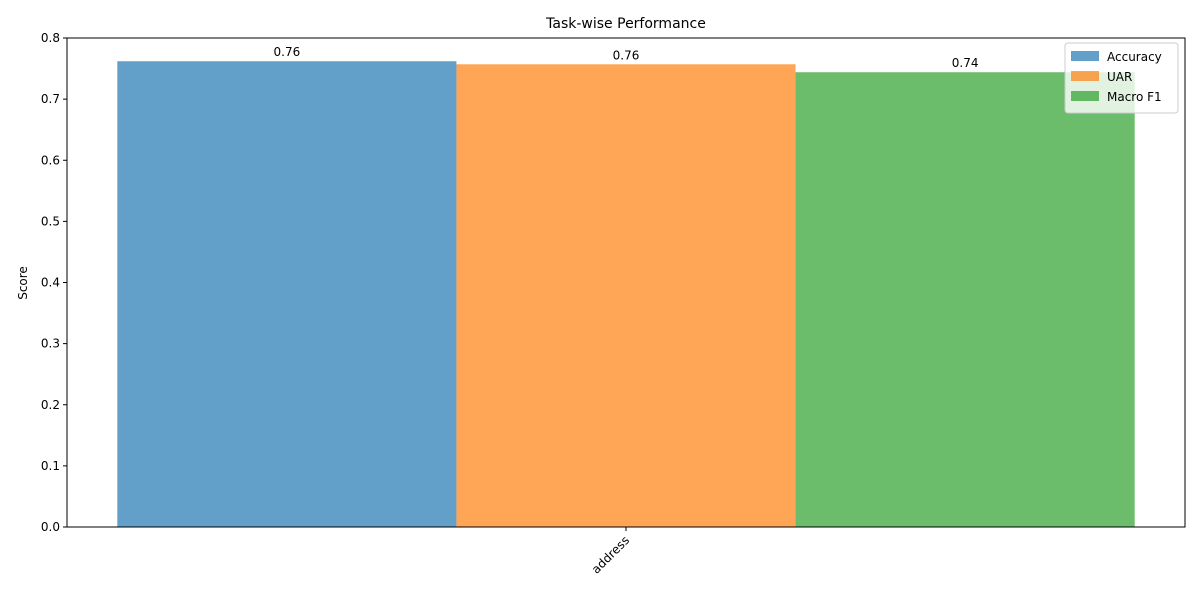 The image size is (1200, 604). I want to click on legend: Accuracy UAR Macro F1, so click(1121, 78).